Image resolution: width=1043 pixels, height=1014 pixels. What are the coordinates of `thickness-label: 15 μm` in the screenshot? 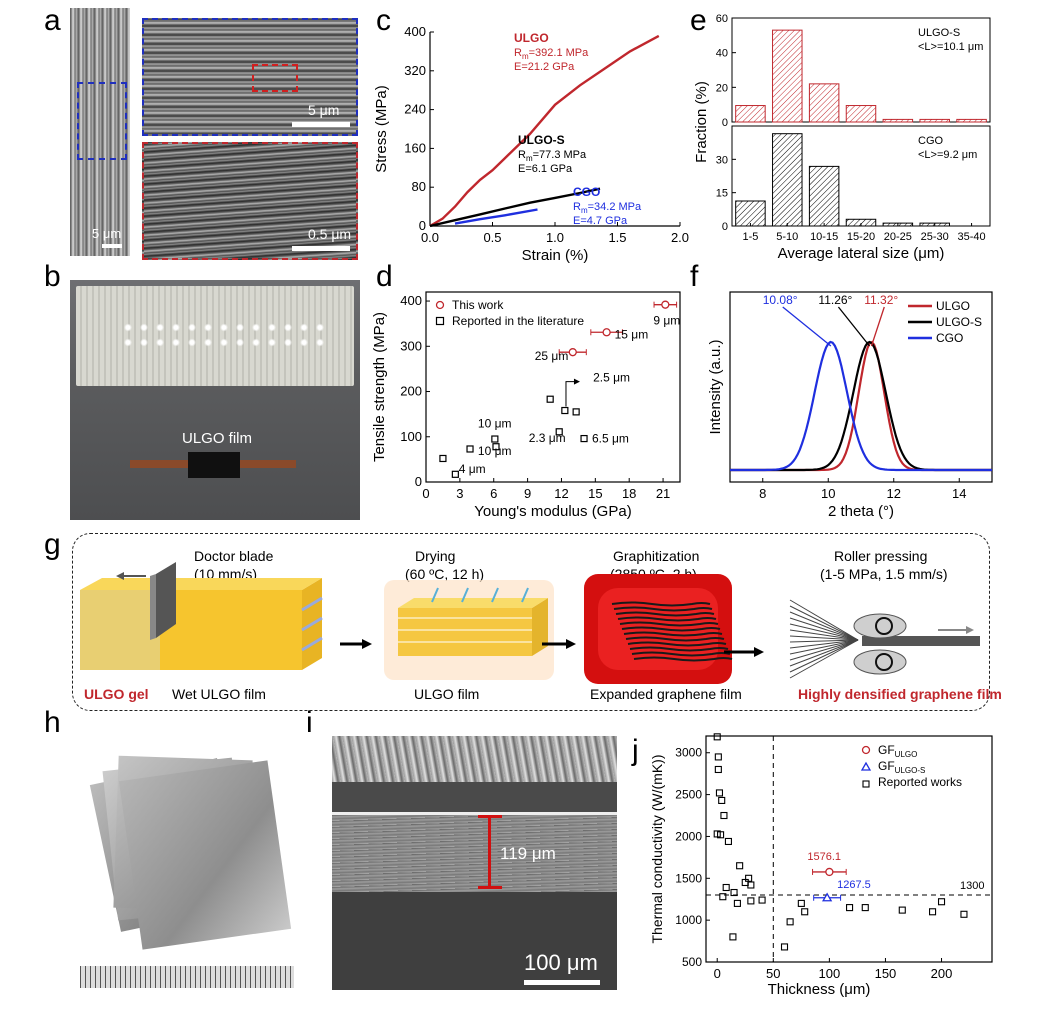 It's located at (632, 334).